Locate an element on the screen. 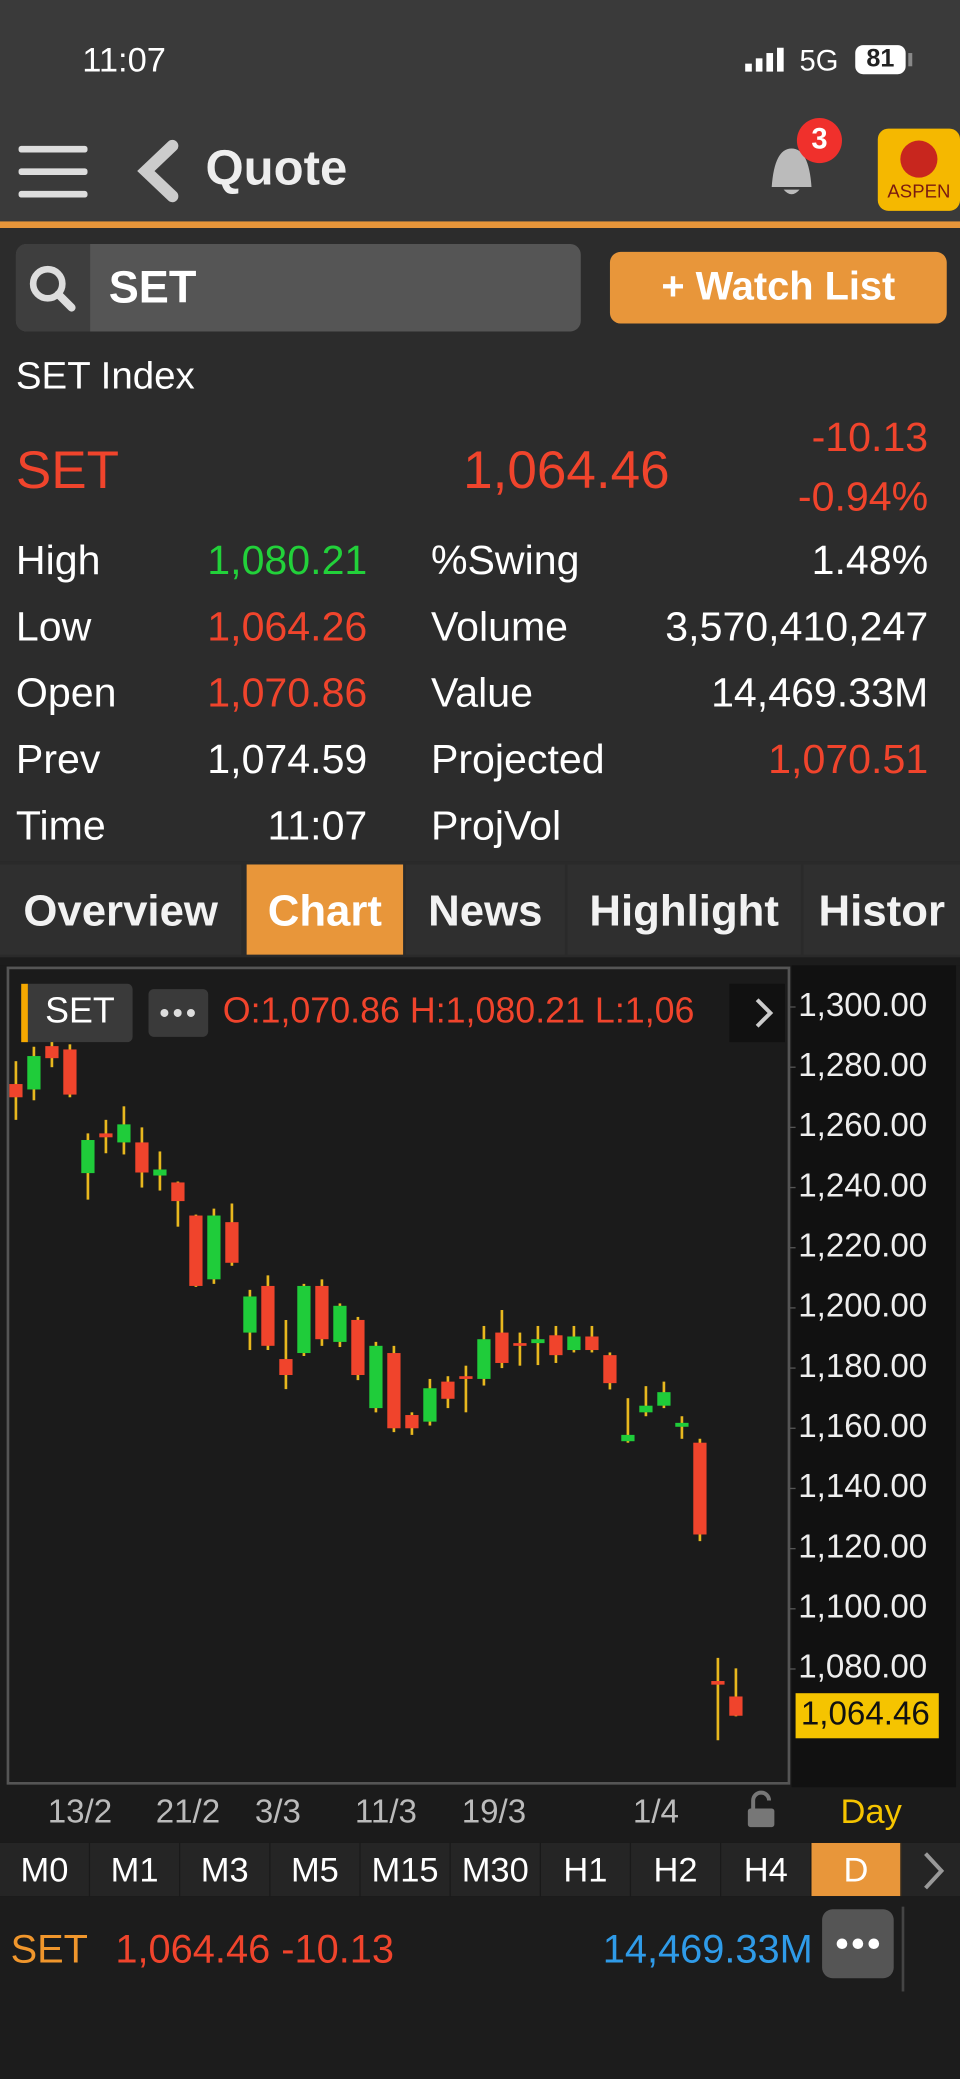 This screenshot has width=960, height=2079. y-tick-label: 1,140.00 is located at coordinates (862, 1486).